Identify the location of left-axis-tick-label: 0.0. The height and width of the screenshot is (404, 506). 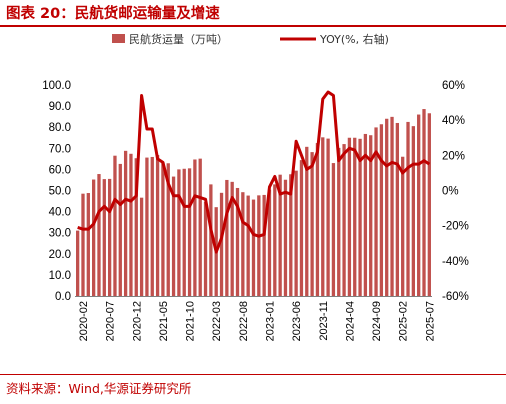
(63, 297).